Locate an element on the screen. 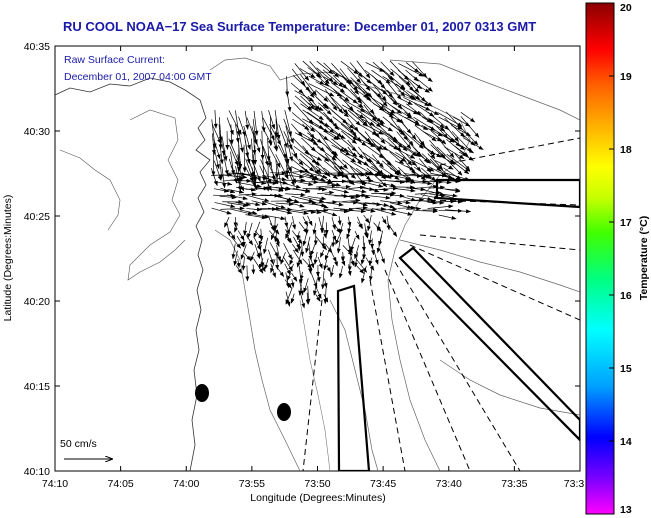 The width and height of the screenshot is (651, 518). colorbar-tick-label: 18 is located at coordinates (626, 150).